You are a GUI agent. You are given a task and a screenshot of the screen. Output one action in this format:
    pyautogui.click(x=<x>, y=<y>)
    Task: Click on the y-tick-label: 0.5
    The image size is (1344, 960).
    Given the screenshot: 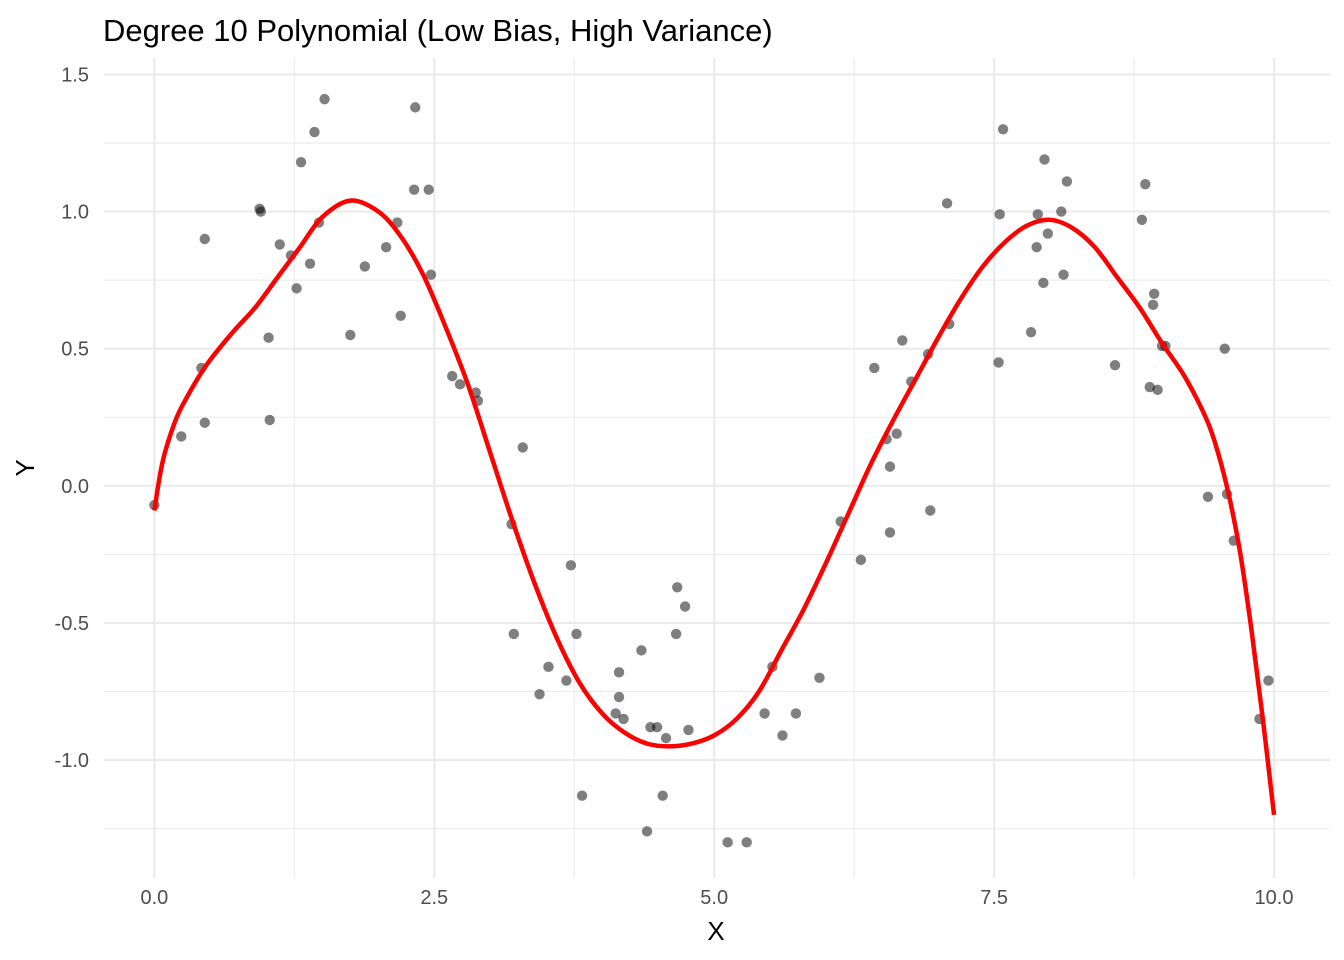 What is the action you would take?
    pyautogui.click(x=75, y=350)
    